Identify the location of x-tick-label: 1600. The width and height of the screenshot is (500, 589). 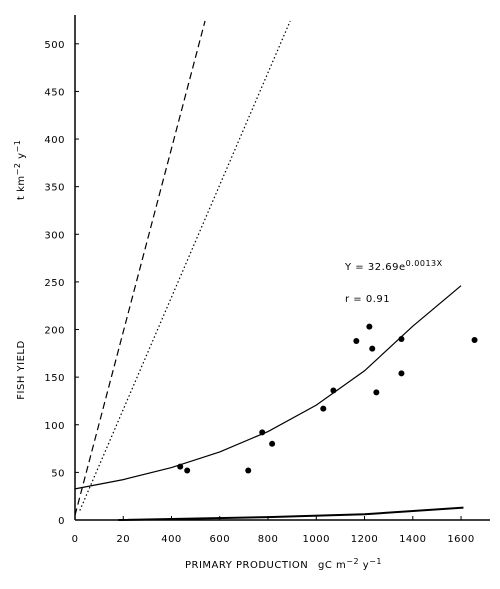
(460, 539).